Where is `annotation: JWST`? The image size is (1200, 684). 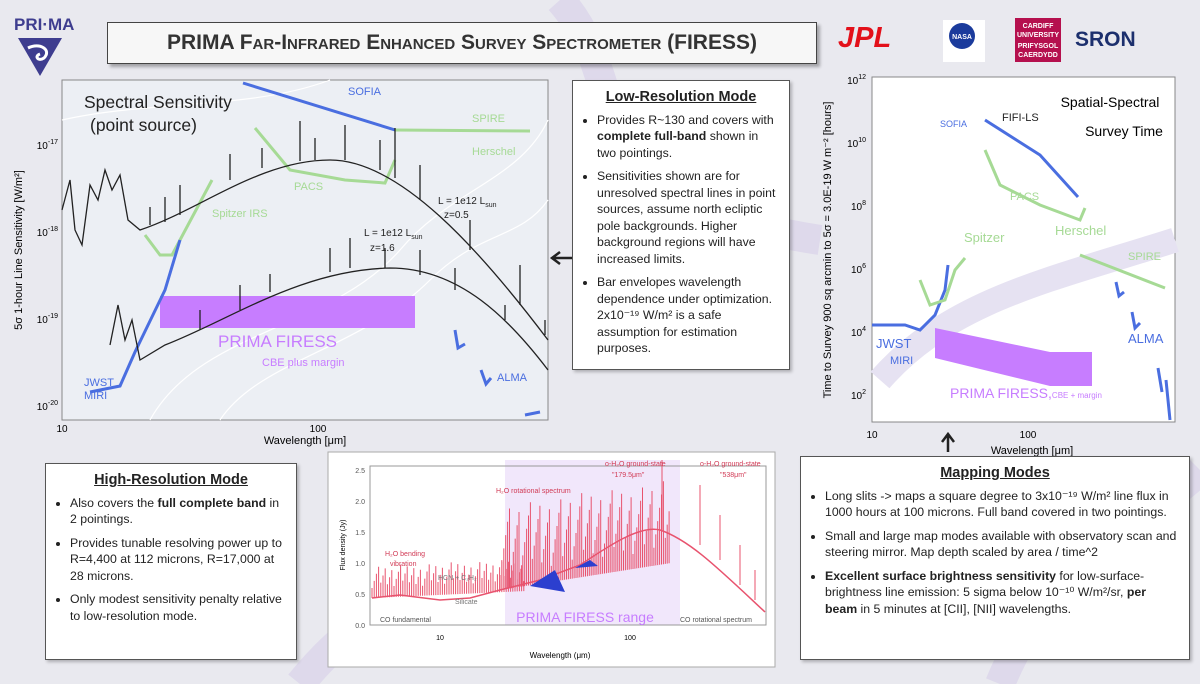 annotation: JWST is located at coordinates (99, 383).